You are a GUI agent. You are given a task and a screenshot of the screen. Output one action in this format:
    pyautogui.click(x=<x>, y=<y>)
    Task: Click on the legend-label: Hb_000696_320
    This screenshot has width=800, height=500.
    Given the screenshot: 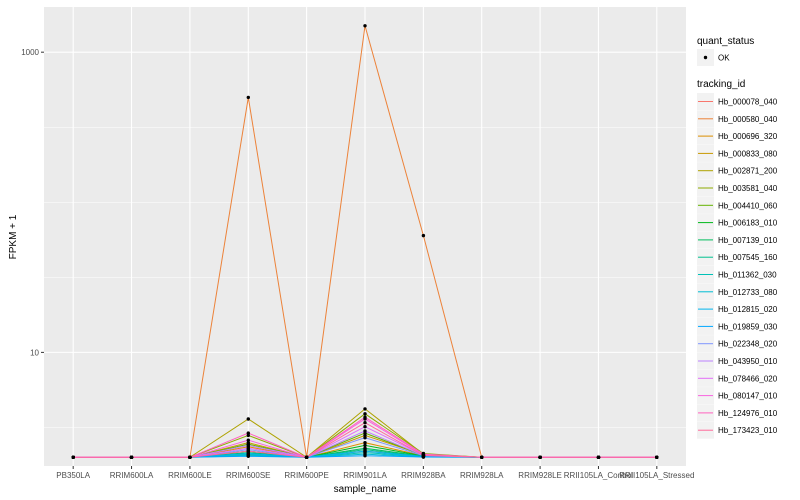 What is the action you would take?
    pyautogui.click(x=748, y=136)
    